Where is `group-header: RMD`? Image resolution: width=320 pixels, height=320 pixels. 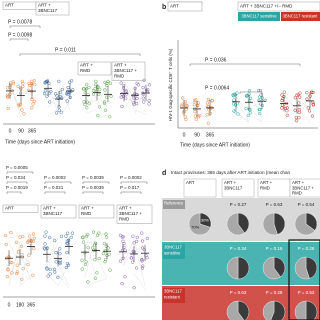
group-header: RMD is located at coordinates (86, 213).